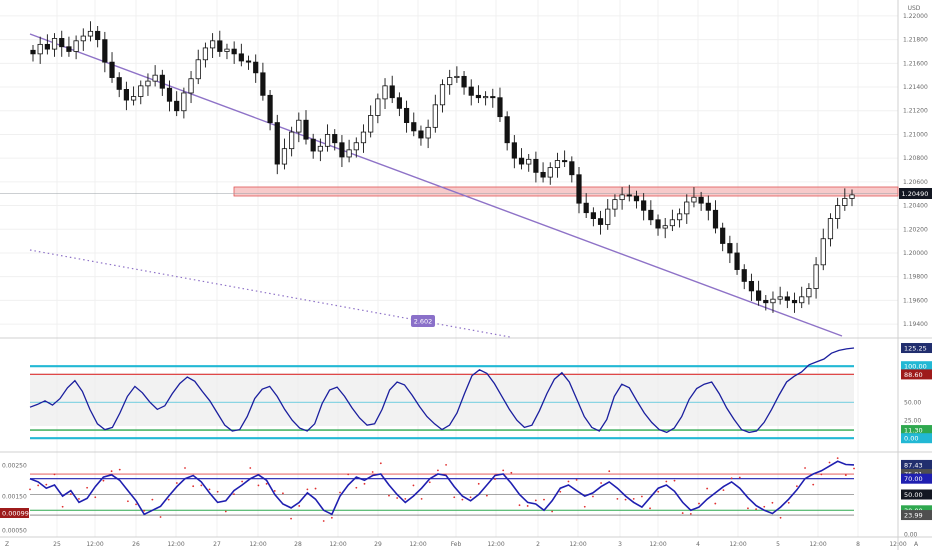 The height and width of the screenshot is (550, 932). Describe the element at coordinates (7, 544) in the screenshot. I see `z-icon: Z` at that location.